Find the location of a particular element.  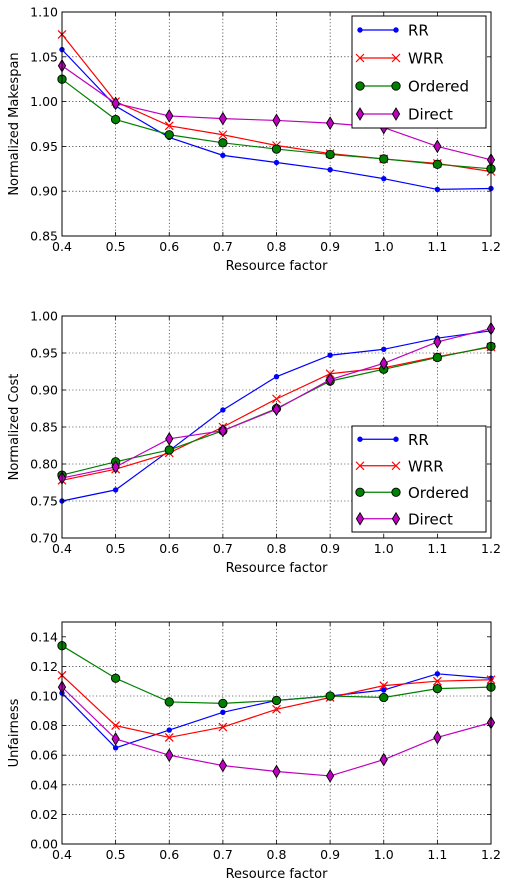

y-axis-label: Normalized Makespan is located at coordinates (14, 123).